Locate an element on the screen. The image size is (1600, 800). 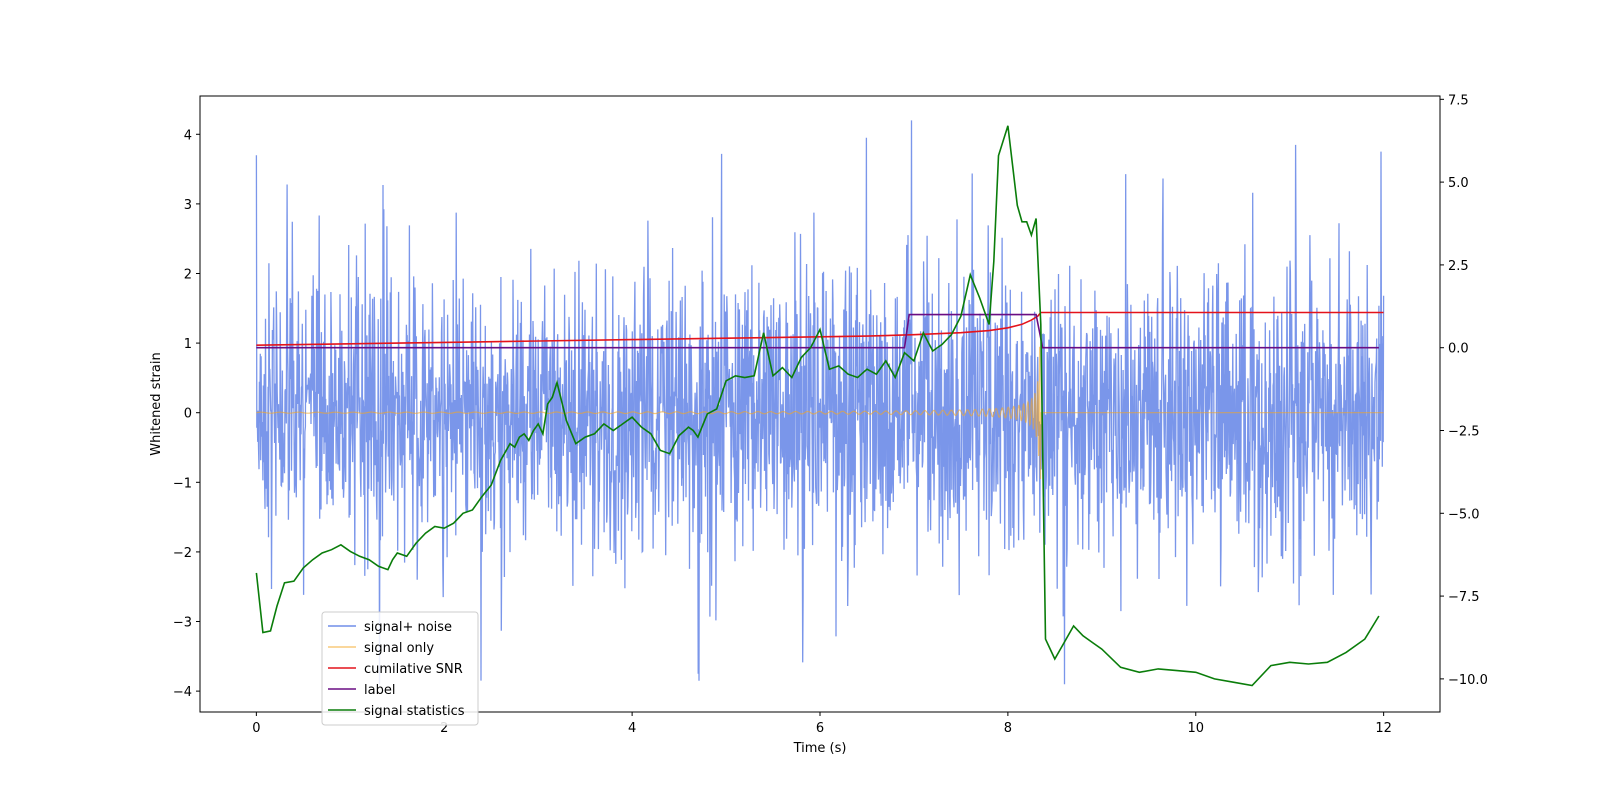
x-axis-label: Time (s) is located at coordinates (820, 748).